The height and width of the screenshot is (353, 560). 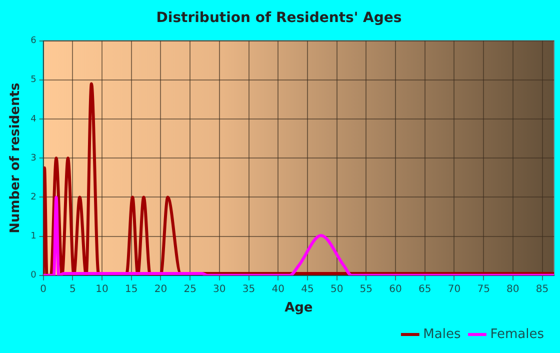 What do you see at coordinates (483, 289) in the screenshot?
I see `x-tick-label: 75` at bounding box center [483, 289].